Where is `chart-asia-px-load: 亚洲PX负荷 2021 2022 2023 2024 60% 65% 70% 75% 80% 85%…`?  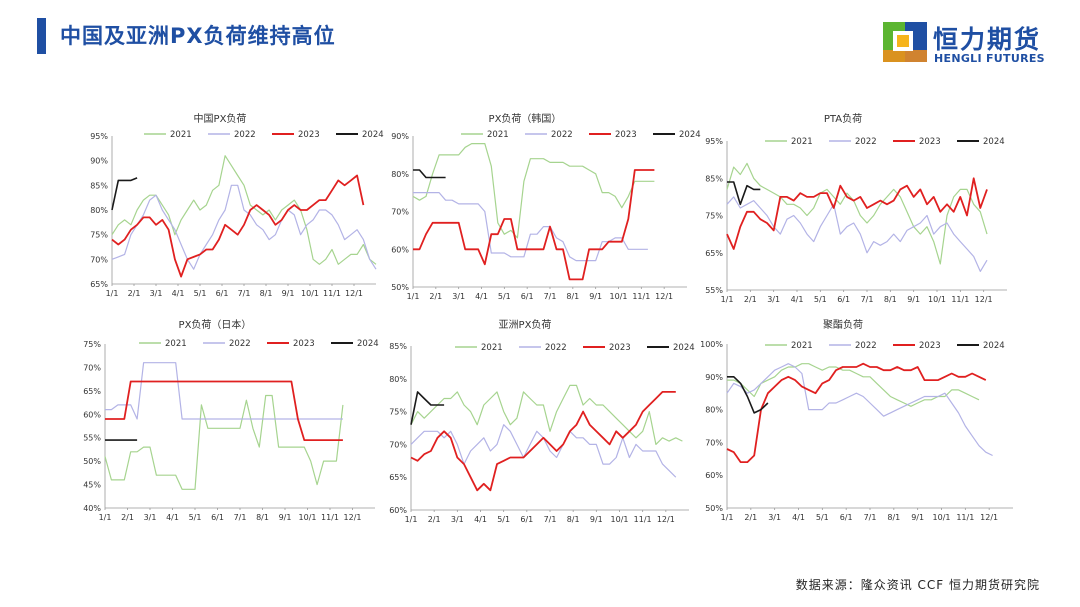
chart-asia-px-load: 亚洲PX负荷 2021 2022 2023 2024 60% 65% 70% 75% 80% 85%… is located at coordinates (541, 421).